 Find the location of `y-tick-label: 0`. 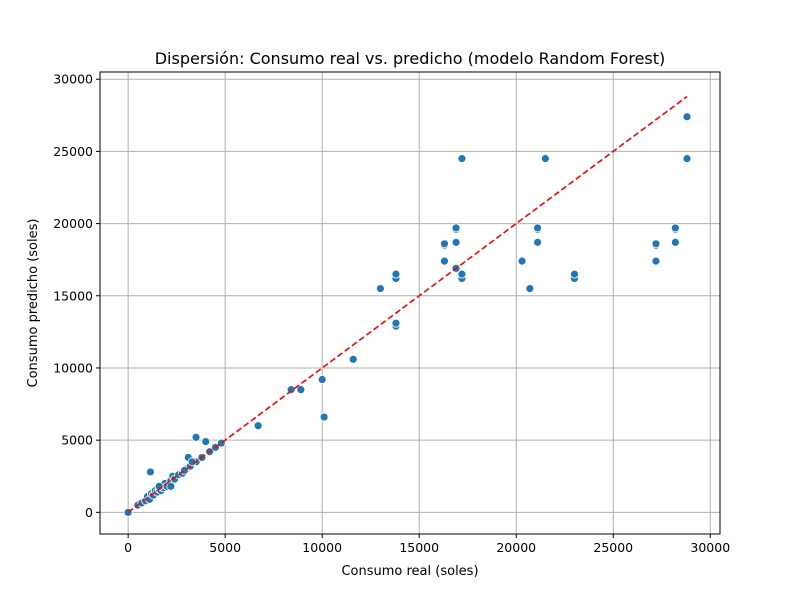

y-tick-label: 0 is located at coordinates (89, 512).